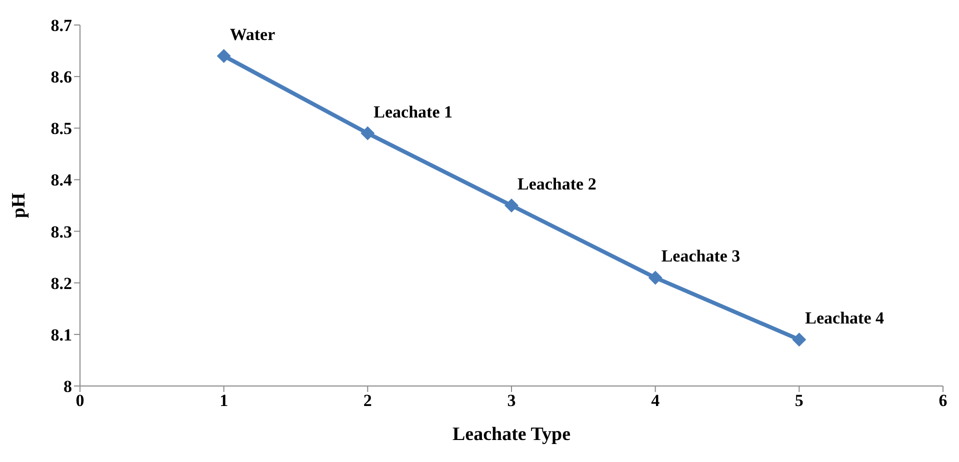 This screenshot has width=959, height=462. Describe the element at coordinates (80, 400) in the screenshot. I see `x-tick-label: 0` at that location.